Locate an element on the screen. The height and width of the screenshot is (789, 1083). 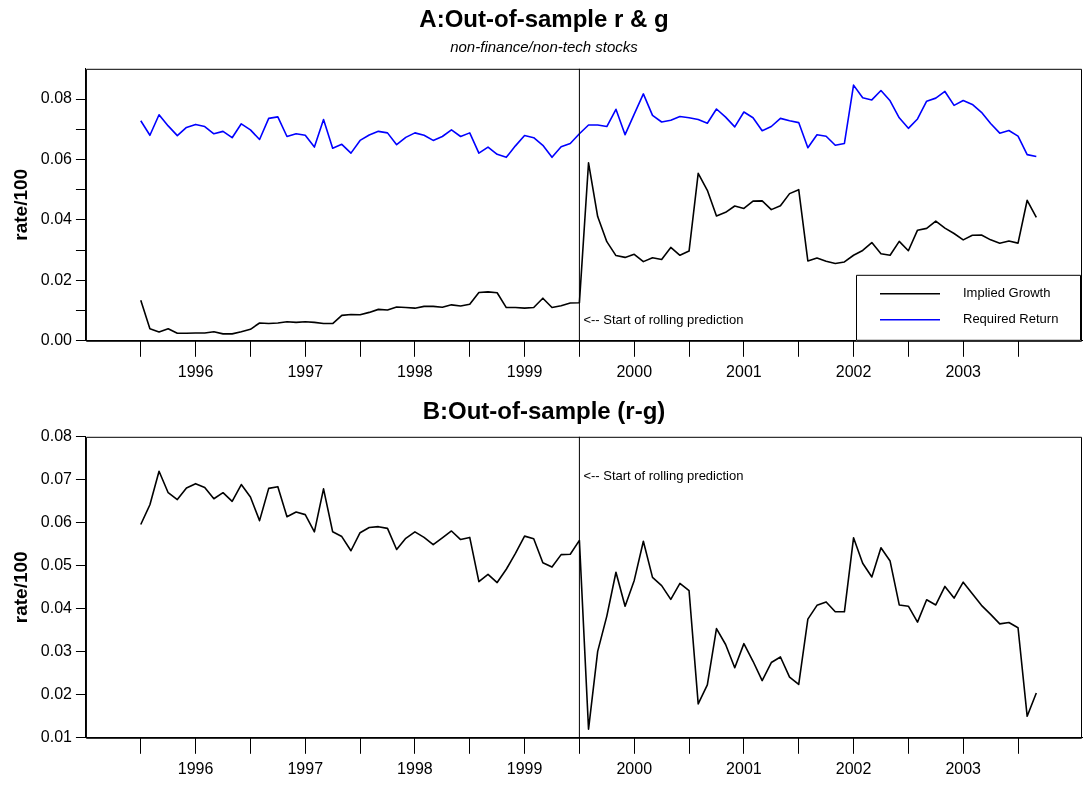
chart-title: A:Out-of-sample r & g is located at coordinates (544, 19).